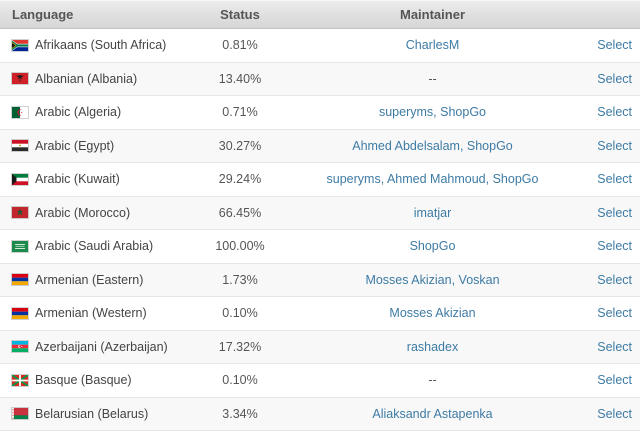  I want to click on language-label: Arabic (Egypt), so click(75, 145).